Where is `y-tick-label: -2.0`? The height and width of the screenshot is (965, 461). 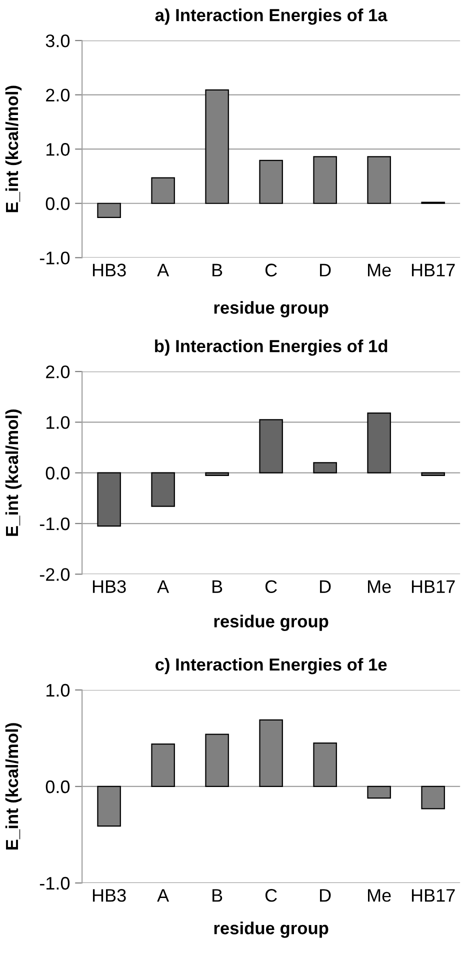 y-tick-label: -2.0 is located at coordinates (55, 574).